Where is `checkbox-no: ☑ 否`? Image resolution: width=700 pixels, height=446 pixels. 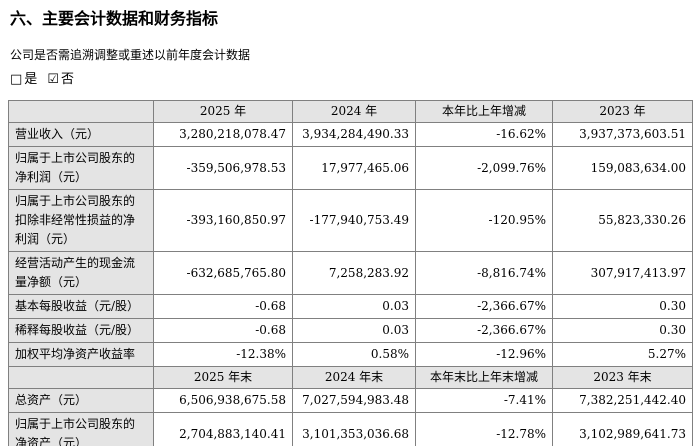
checkbox-no: ☑ 否 is located at coordinates (60, 80).